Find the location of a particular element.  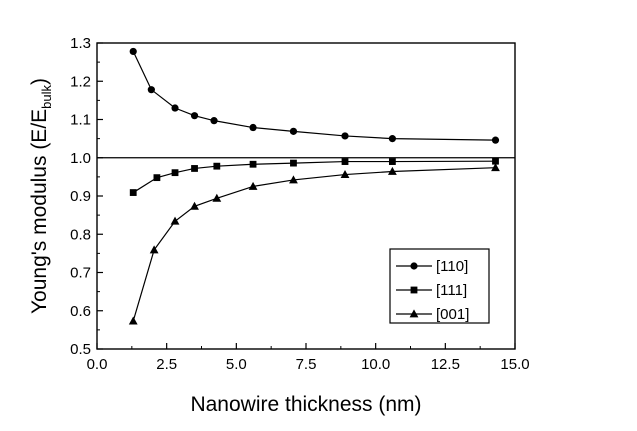

y-tick-label: 0.5 is located at coordinates (80, 349).